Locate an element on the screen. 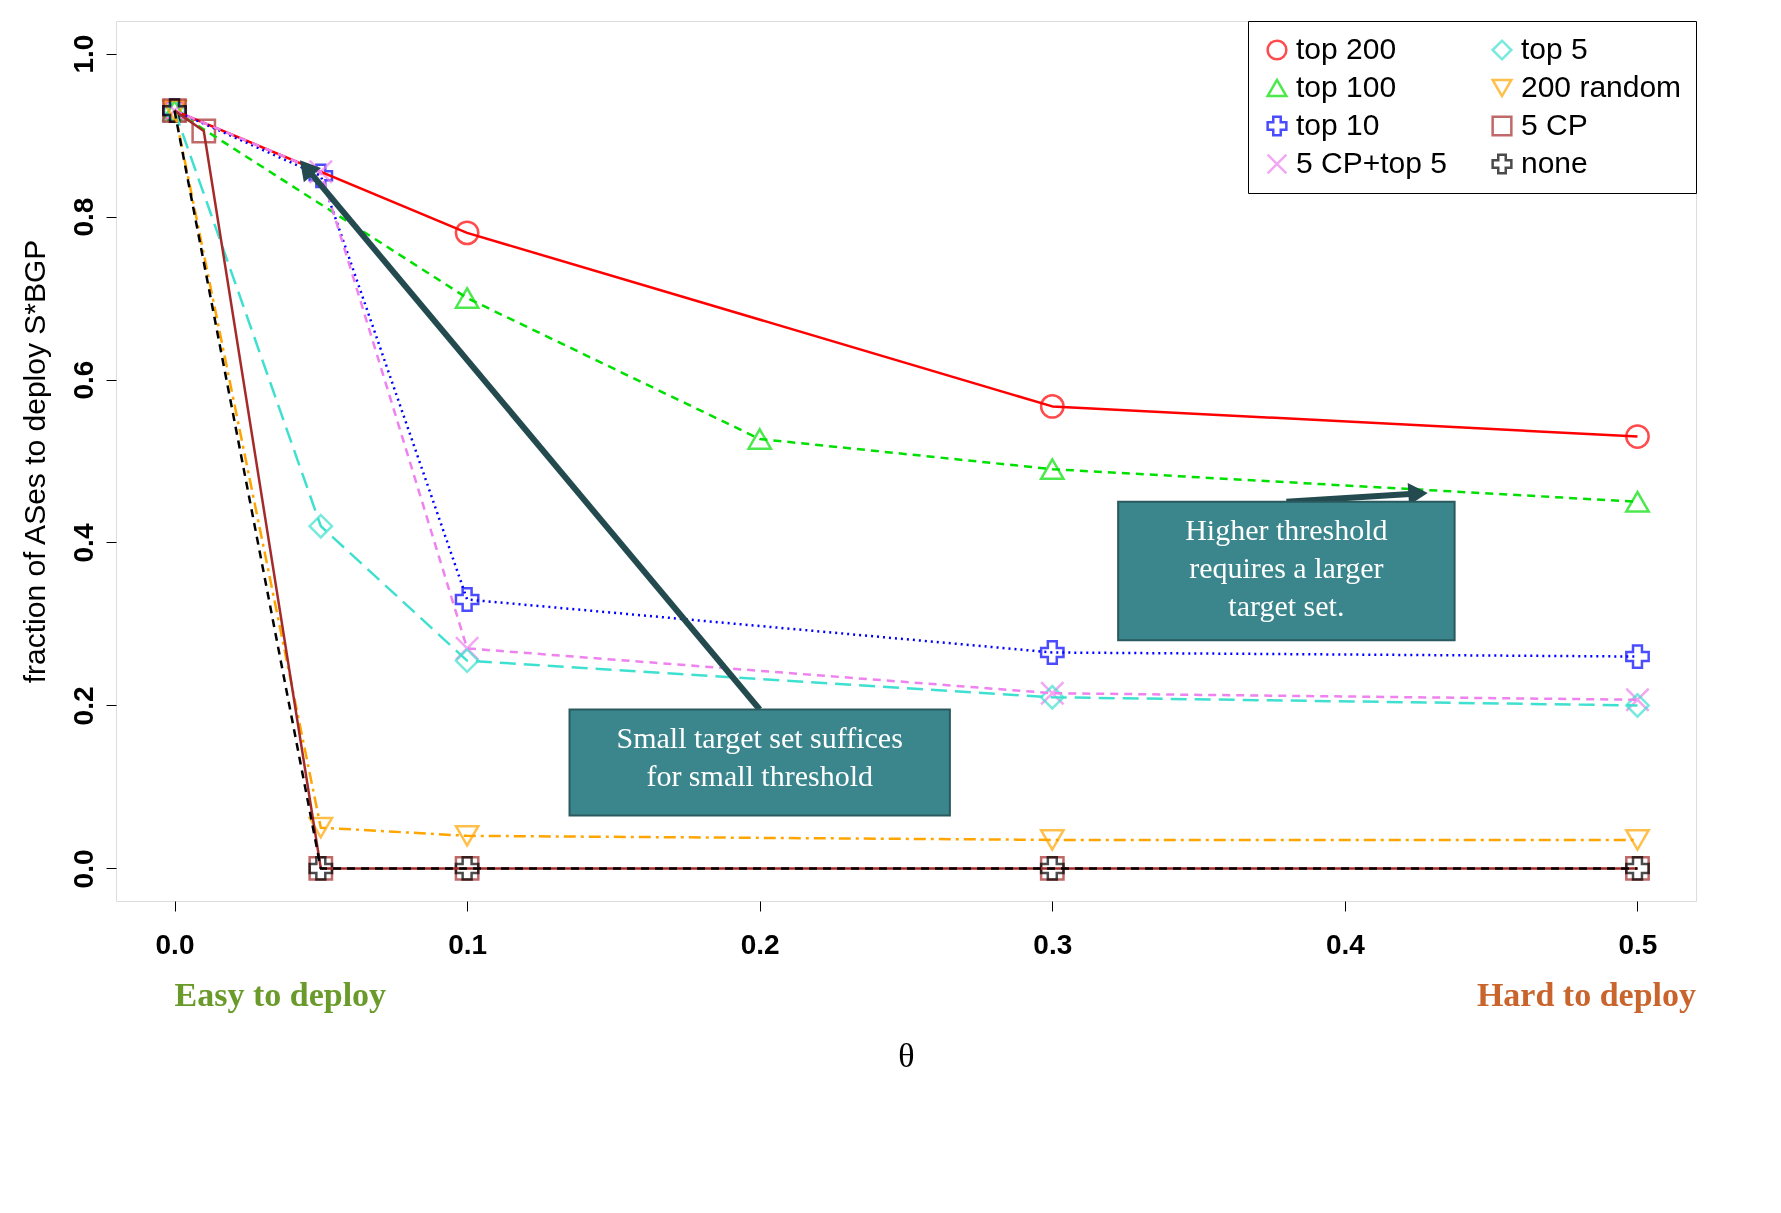  x-tick-label: 0.4 is located at coordinates (1345, 944).